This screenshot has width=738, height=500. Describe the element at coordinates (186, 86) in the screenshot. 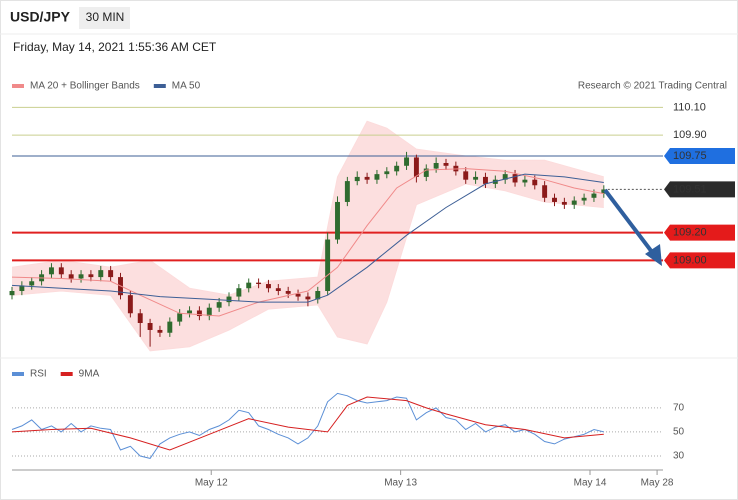

I see `legend-label: MA 50` at that location.